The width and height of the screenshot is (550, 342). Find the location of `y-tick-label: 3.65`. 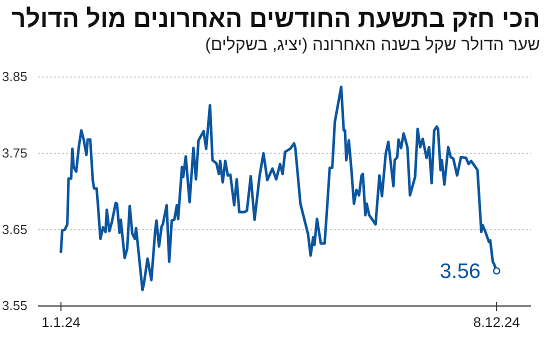

y-tick-label: 3.65 is located at coordinates (15, 229).